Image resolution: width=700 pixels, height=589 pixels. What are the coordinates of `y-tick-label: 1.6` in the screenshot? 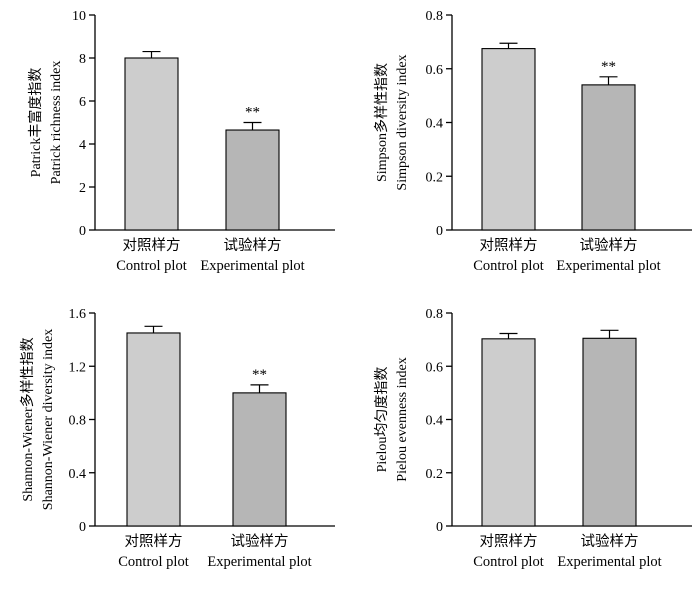 It's located at (78, 314).